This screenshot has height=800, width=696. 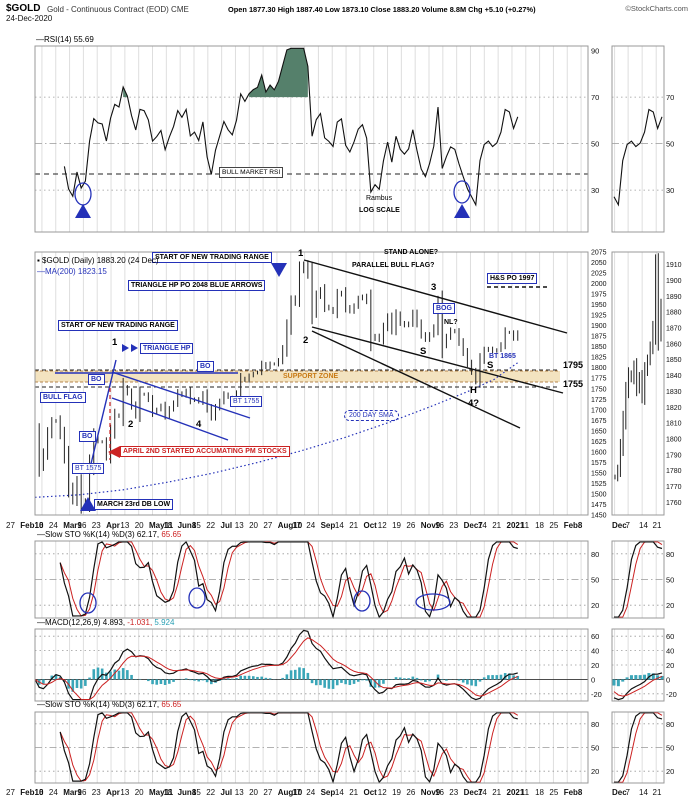 What do you see at coordinates (210, 792) in the screenshot?
I see `axis-label: 22` at bounding box center [210, 792].